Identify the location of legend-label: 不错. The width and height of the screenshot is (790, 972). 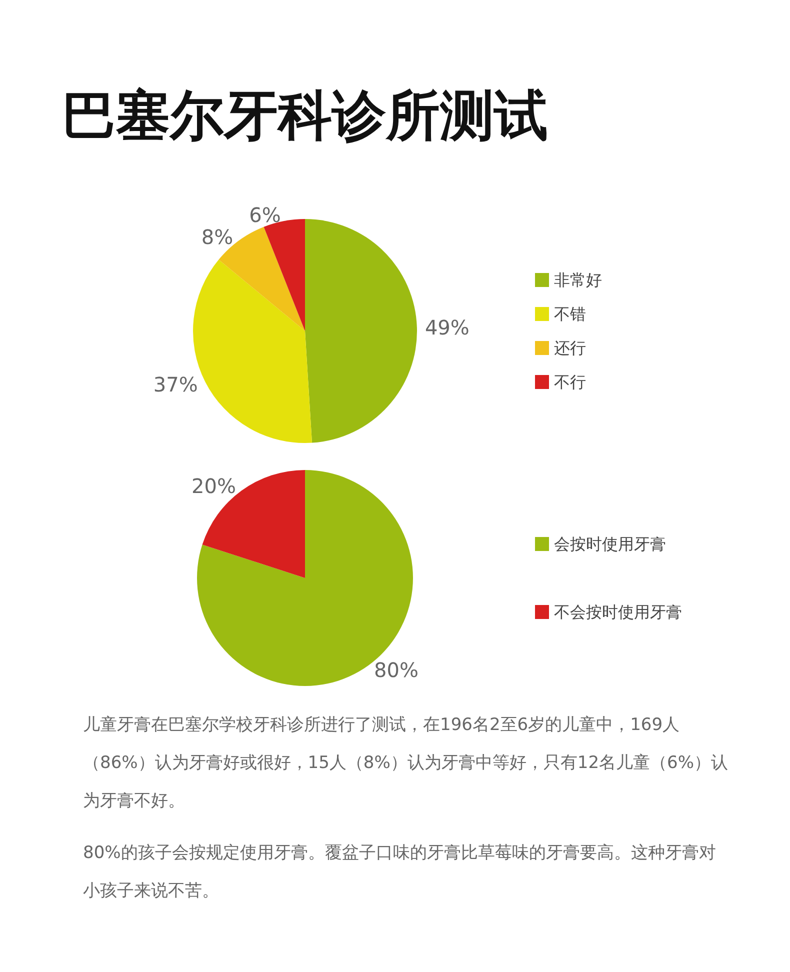
(570, 314).